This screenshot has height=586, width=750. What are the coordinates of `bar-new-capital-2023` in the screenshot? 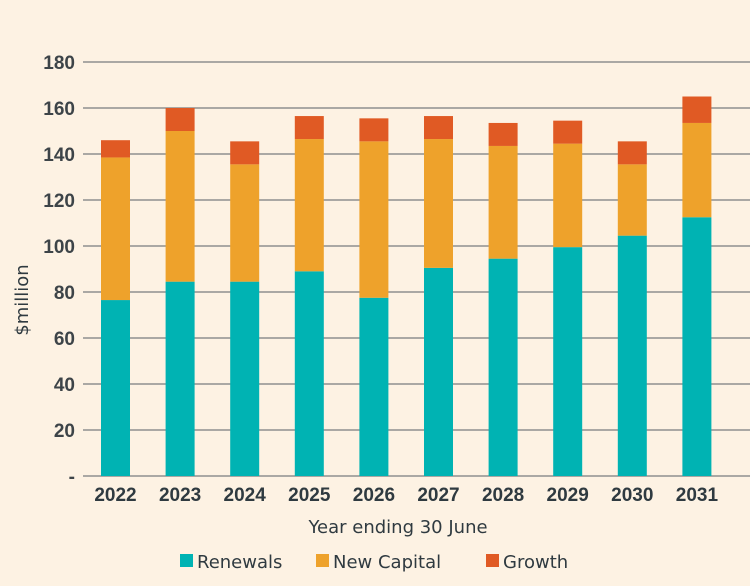 It's located at (180, 206).